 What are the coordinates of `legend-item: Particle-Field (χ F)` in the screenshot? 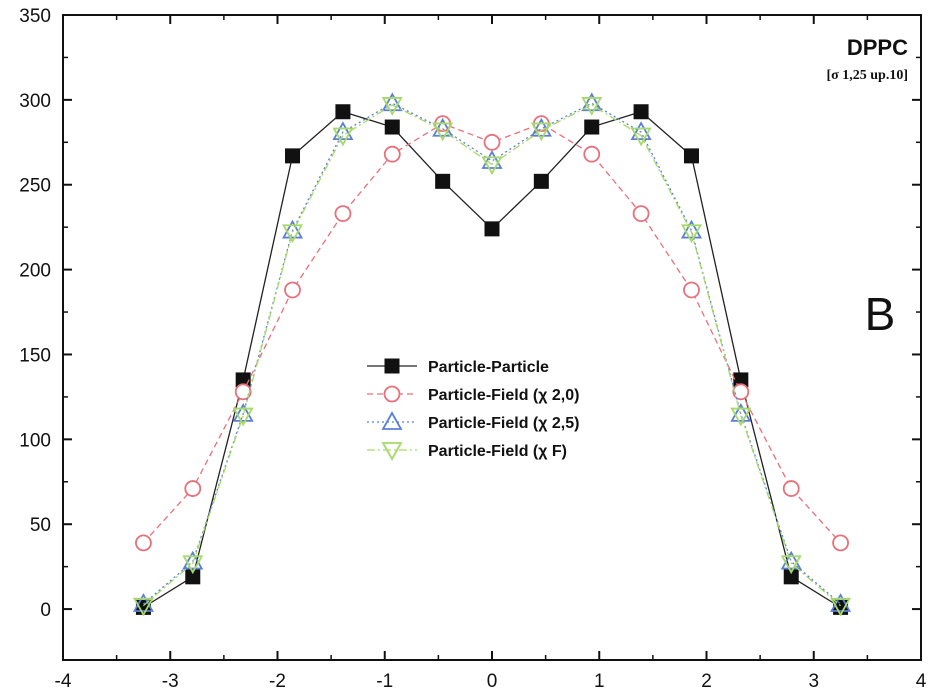 It's located at (467, 451).